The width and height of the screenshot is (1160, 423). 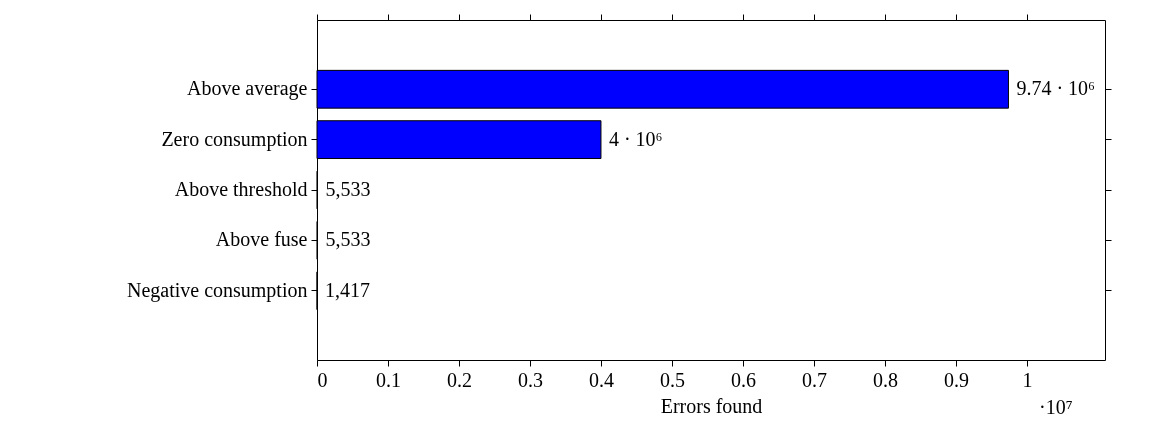 I want to click on annotation: 9.74 · 10⁶, so click(x=1056, y=88).